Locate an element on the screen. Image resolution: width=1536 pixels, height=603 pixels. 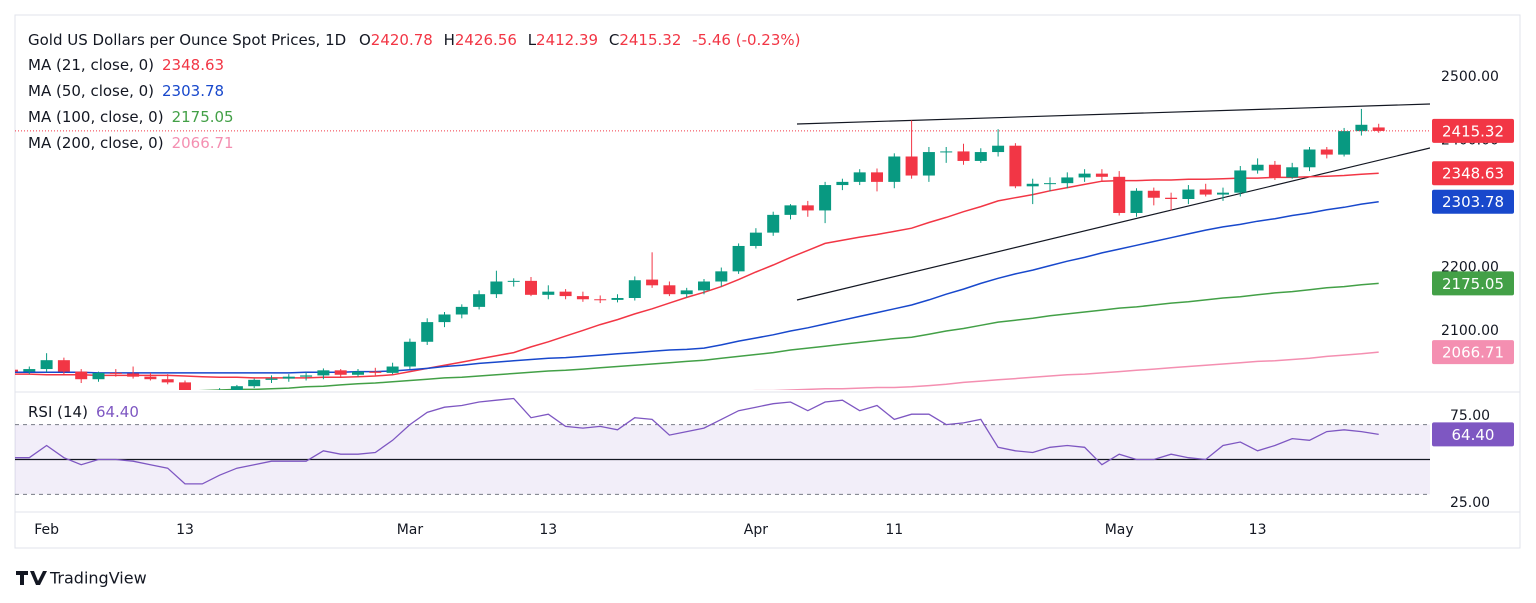
brand-logo is located at coordinates (31, 578).